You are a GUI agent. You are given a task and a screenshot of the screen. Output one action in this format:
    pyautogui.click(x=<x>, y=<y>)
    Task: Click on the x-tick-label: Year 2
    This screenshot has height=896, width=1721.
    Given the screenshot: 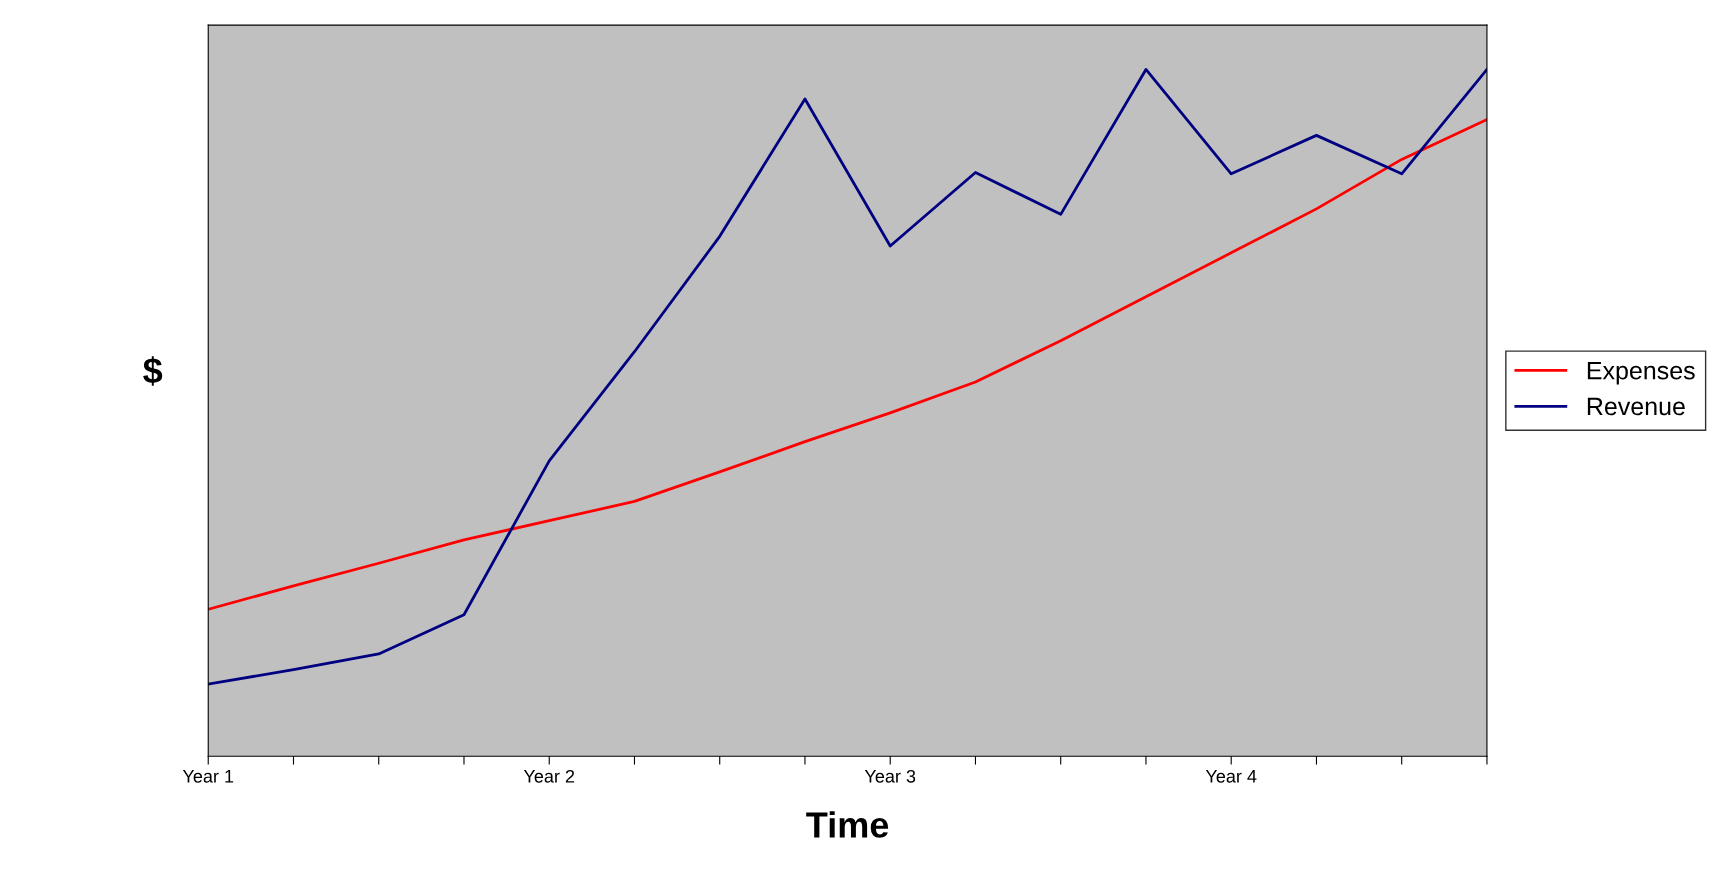 What is the action you would take?
    pyautogui.click(x=549, y=776)
    